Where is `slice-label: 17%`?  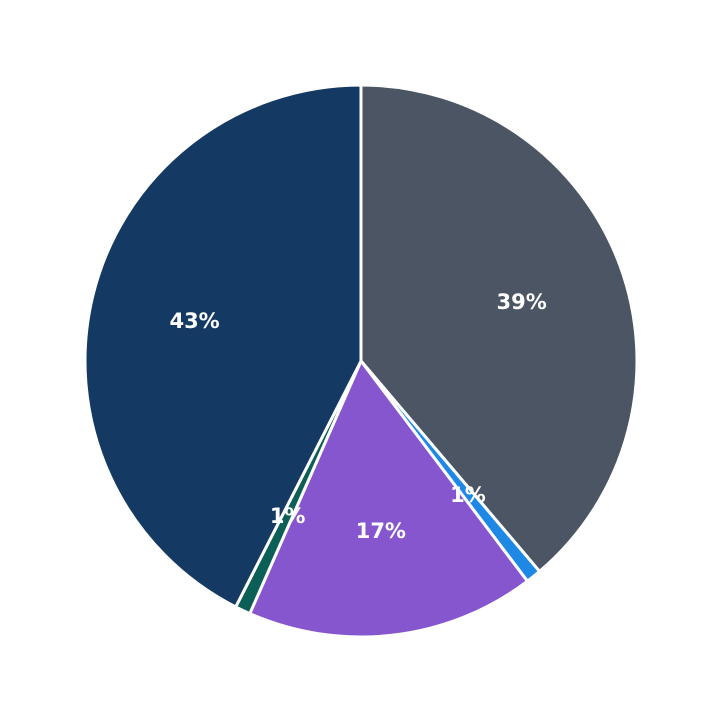
slice-label: 17% is located at coordinates (380, 530).